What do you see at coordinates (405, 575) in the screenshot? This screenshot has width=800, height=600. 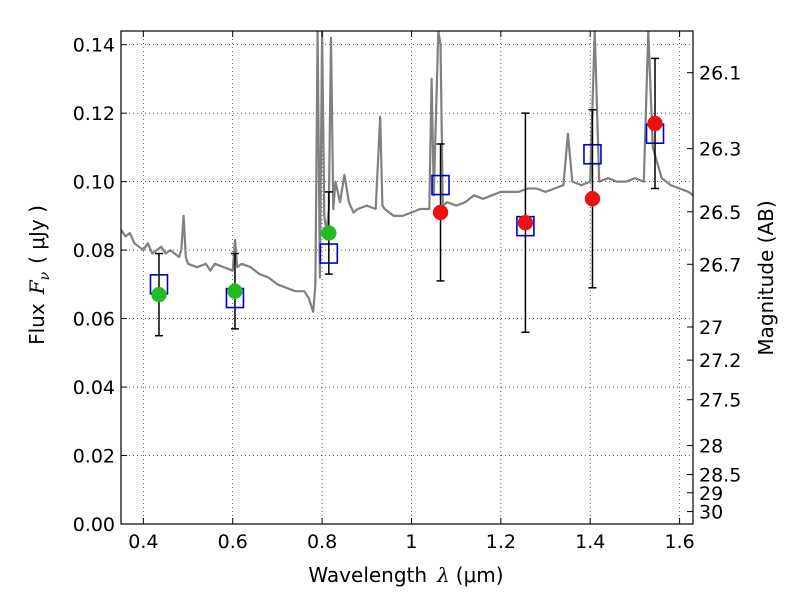 I see `x-axis-title: Wavelength λ (μm)` at bounding box center [405, 575].